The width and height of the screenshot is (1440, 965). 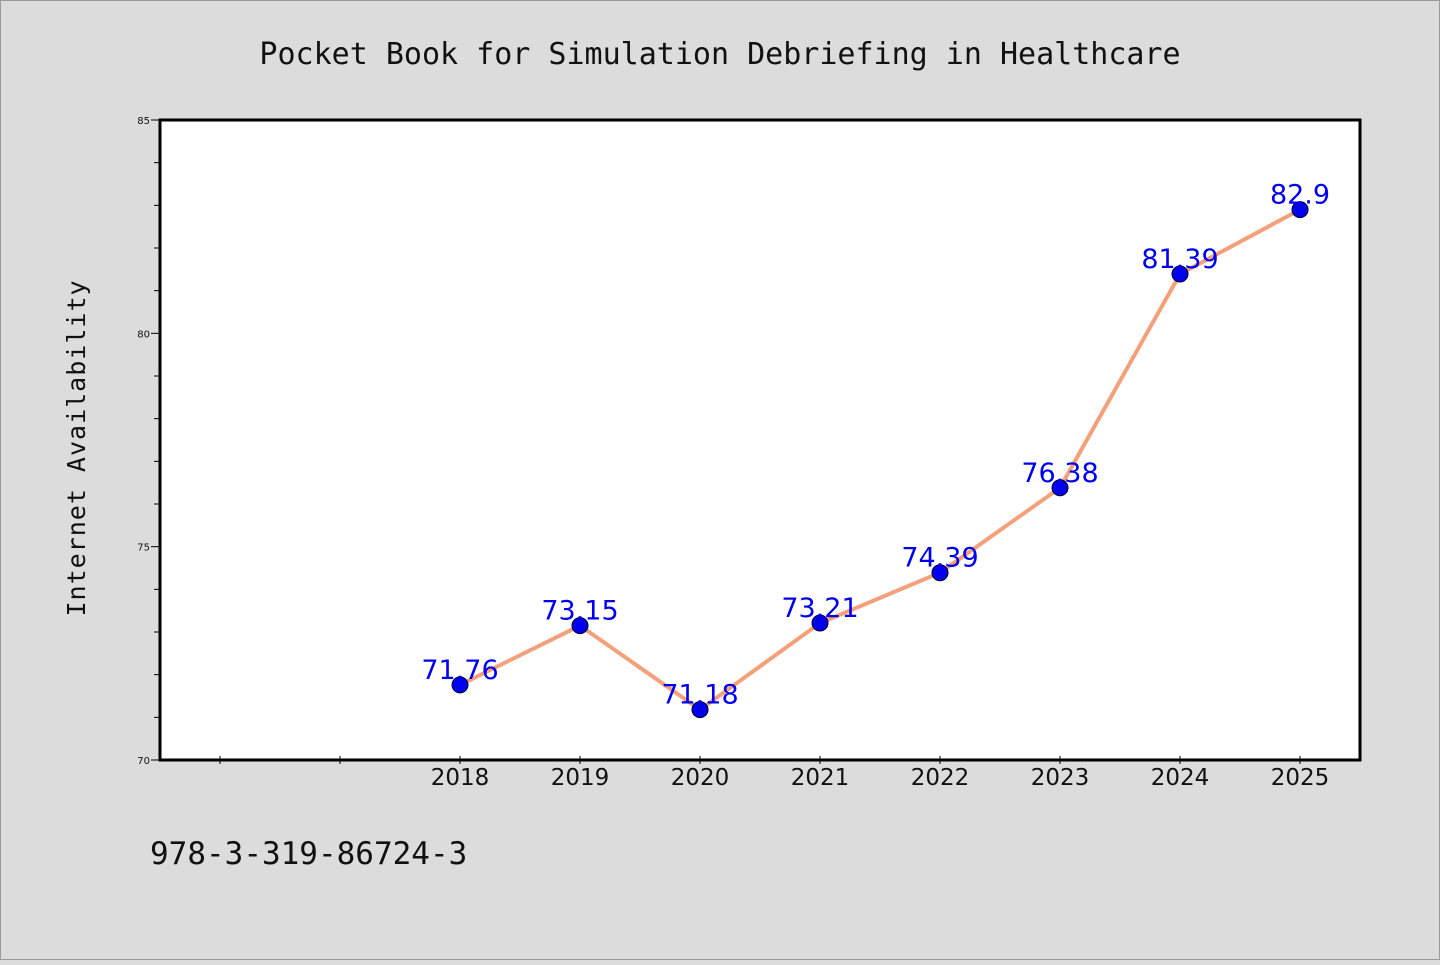 What do you see at coordinates (143, 334) in the screenshot?
I see `y-tick-label: 80` at bounding box center [143, 334].